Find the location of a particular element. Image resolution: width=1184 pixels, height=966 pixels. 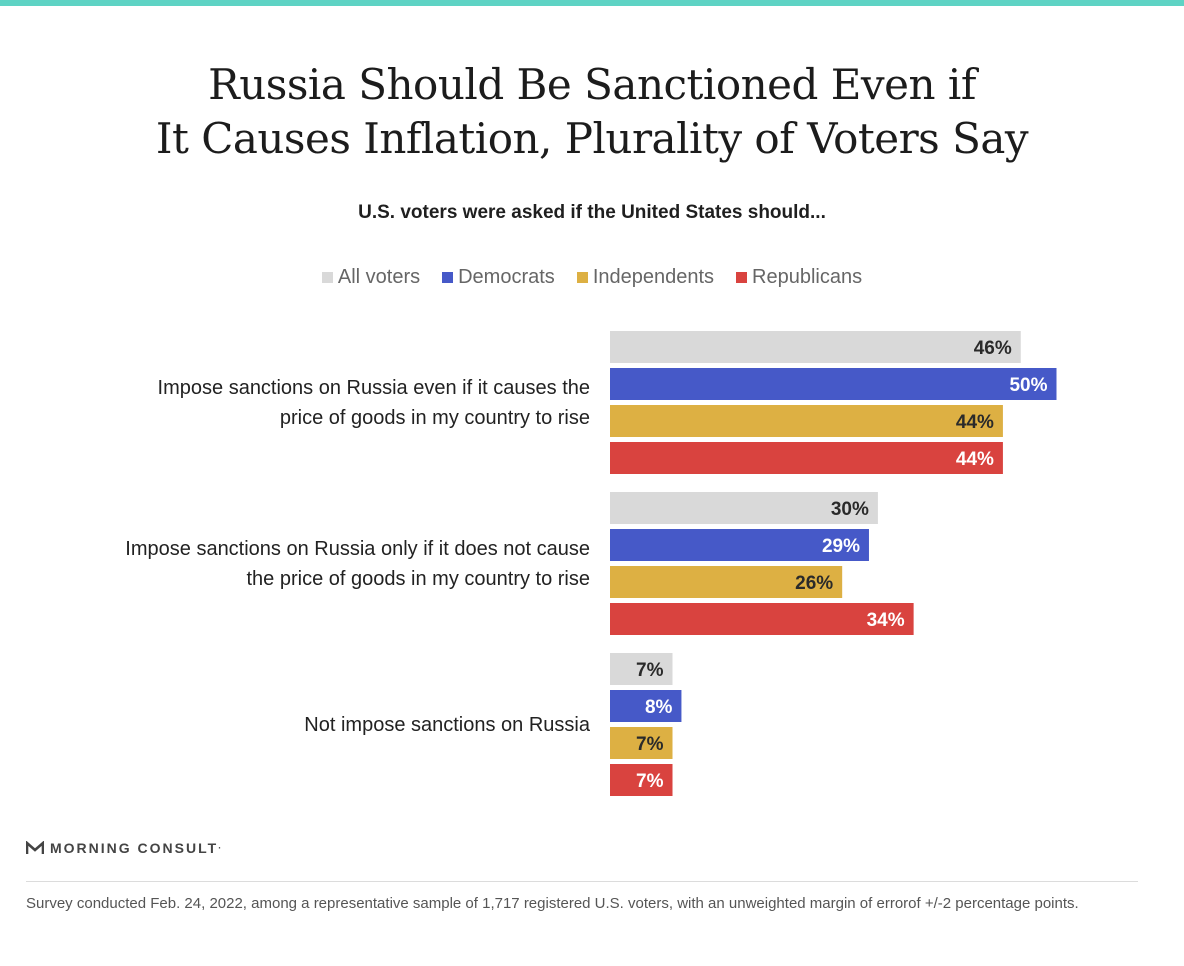

brand-logo: MORNING CONSULT · is located at coordinates (123, 848).